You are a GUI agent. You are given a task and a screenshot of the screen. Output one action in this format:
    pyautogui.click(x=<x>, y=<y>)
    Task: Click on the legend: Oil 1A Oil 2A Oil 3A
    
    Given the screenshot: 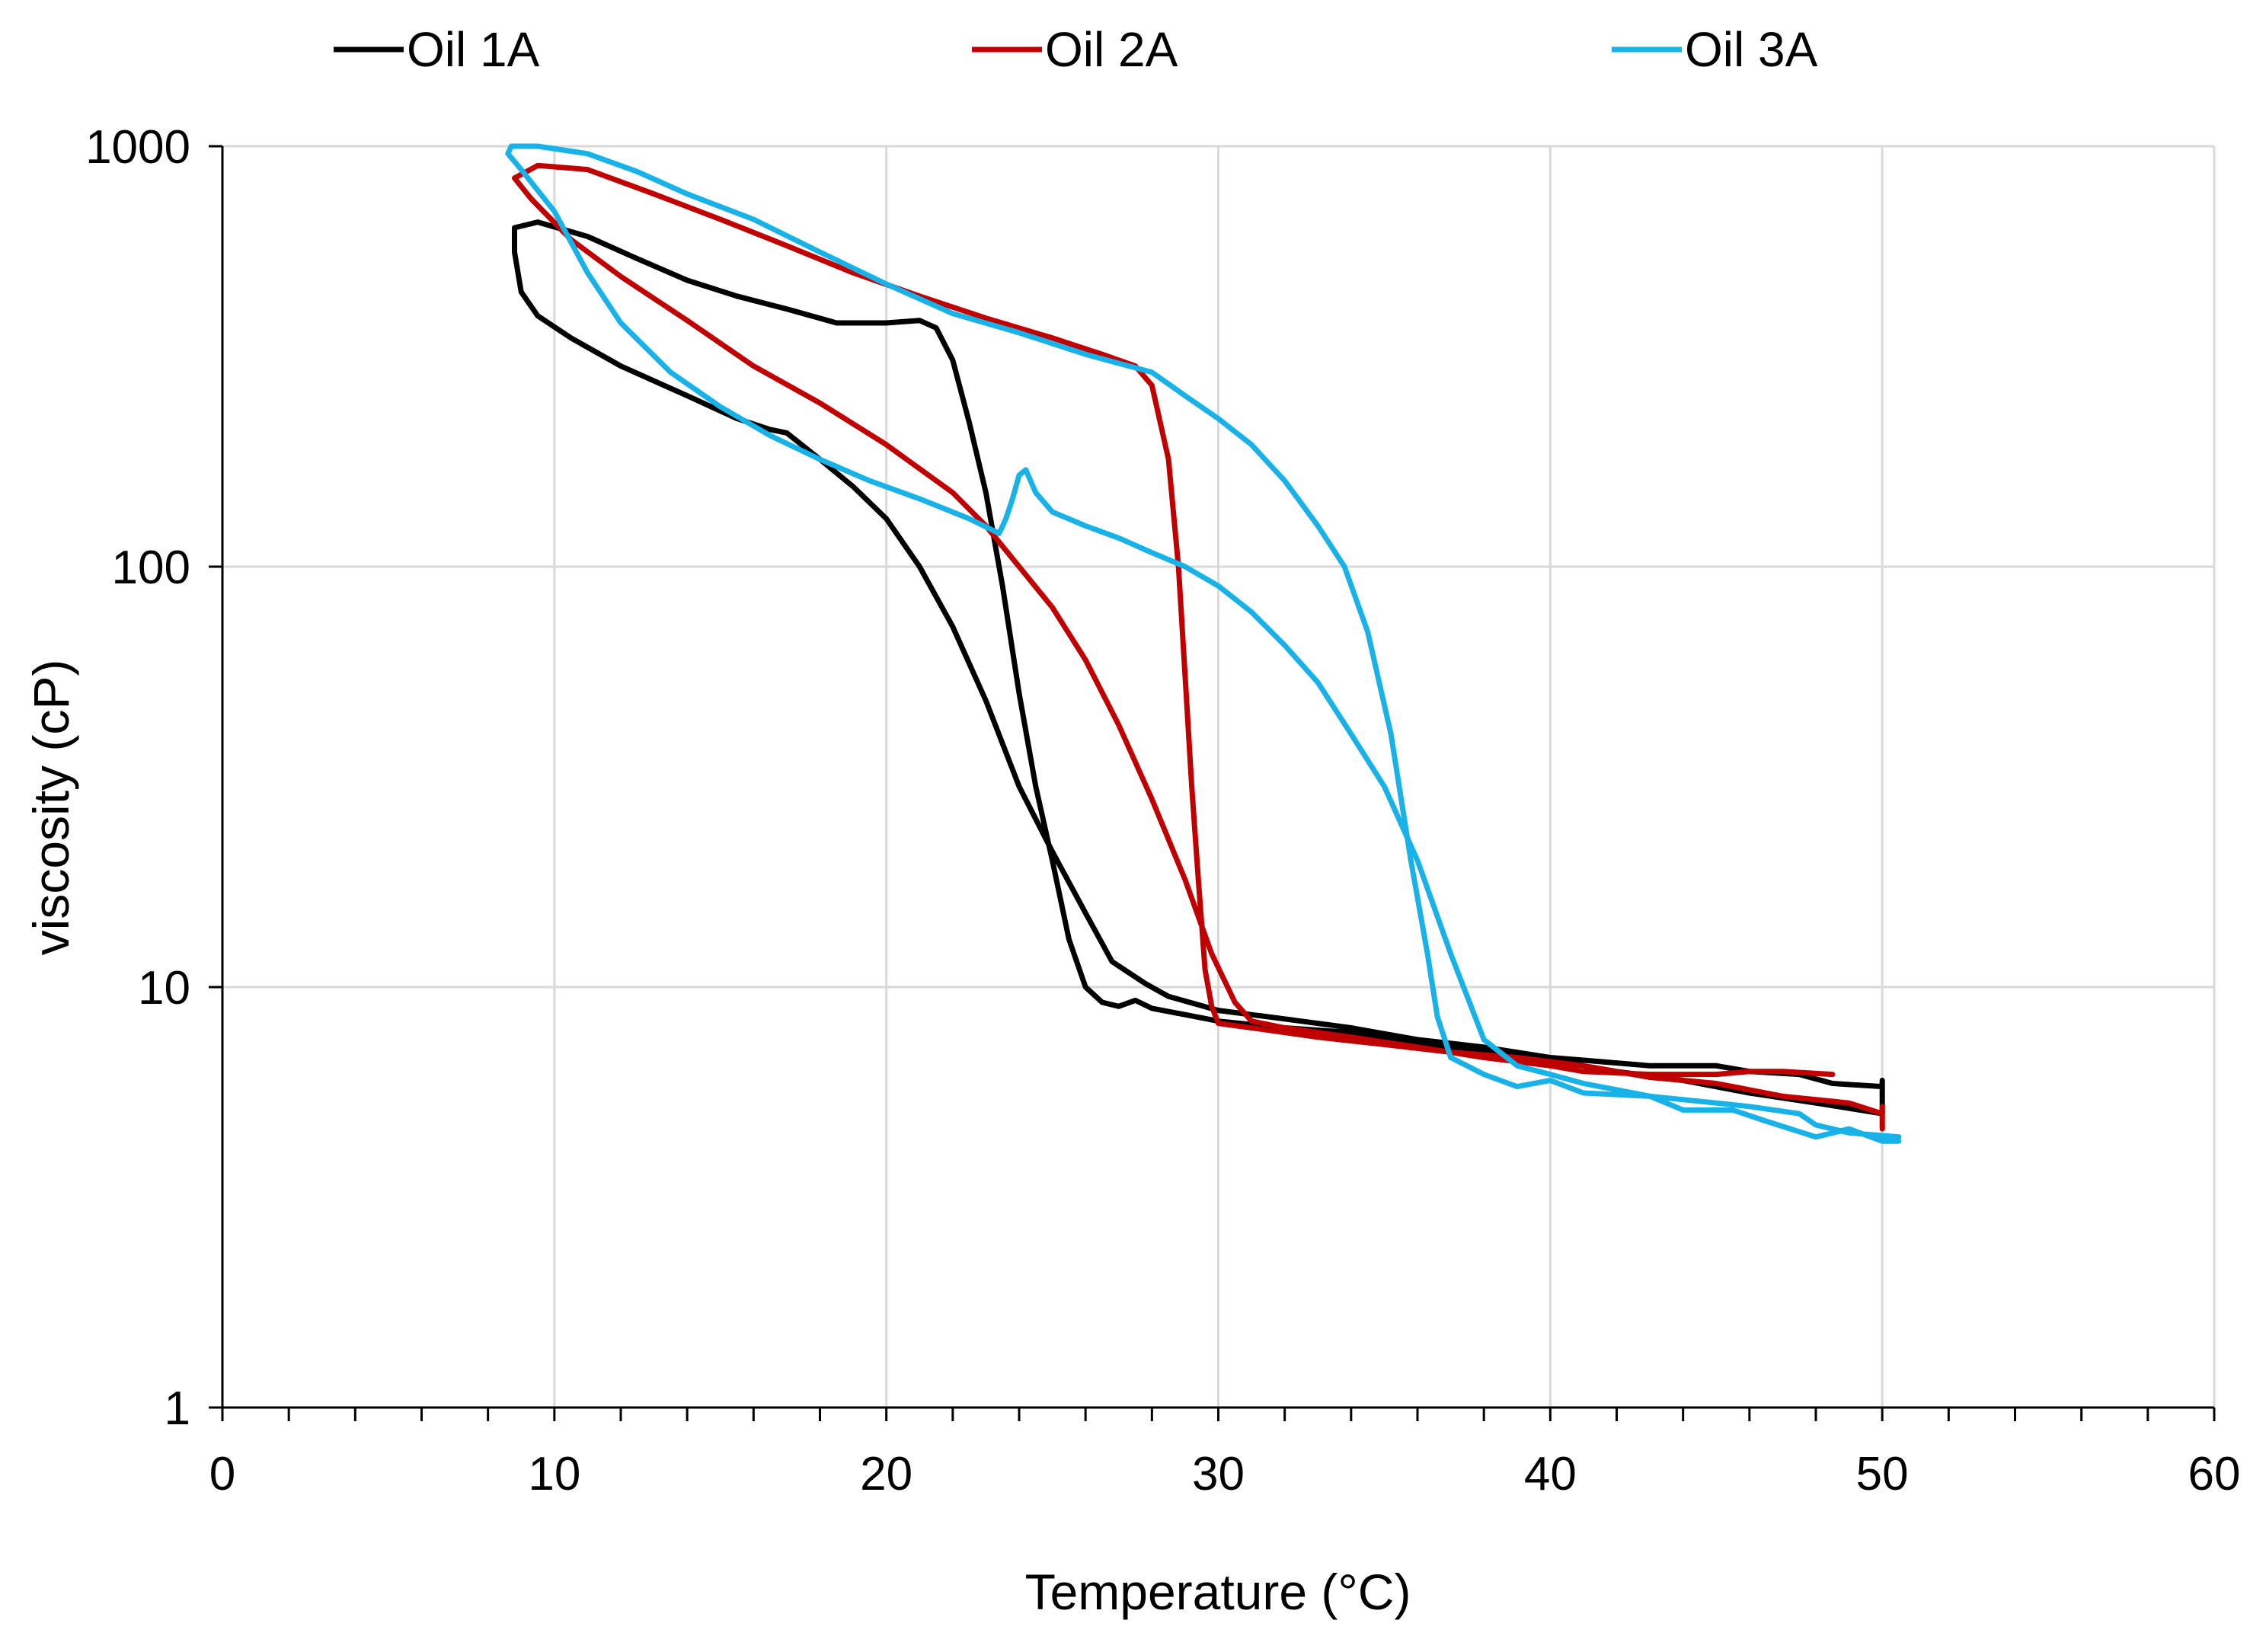 What is the action you would take?
    pyautogui.click(x=1076, y=49)
    